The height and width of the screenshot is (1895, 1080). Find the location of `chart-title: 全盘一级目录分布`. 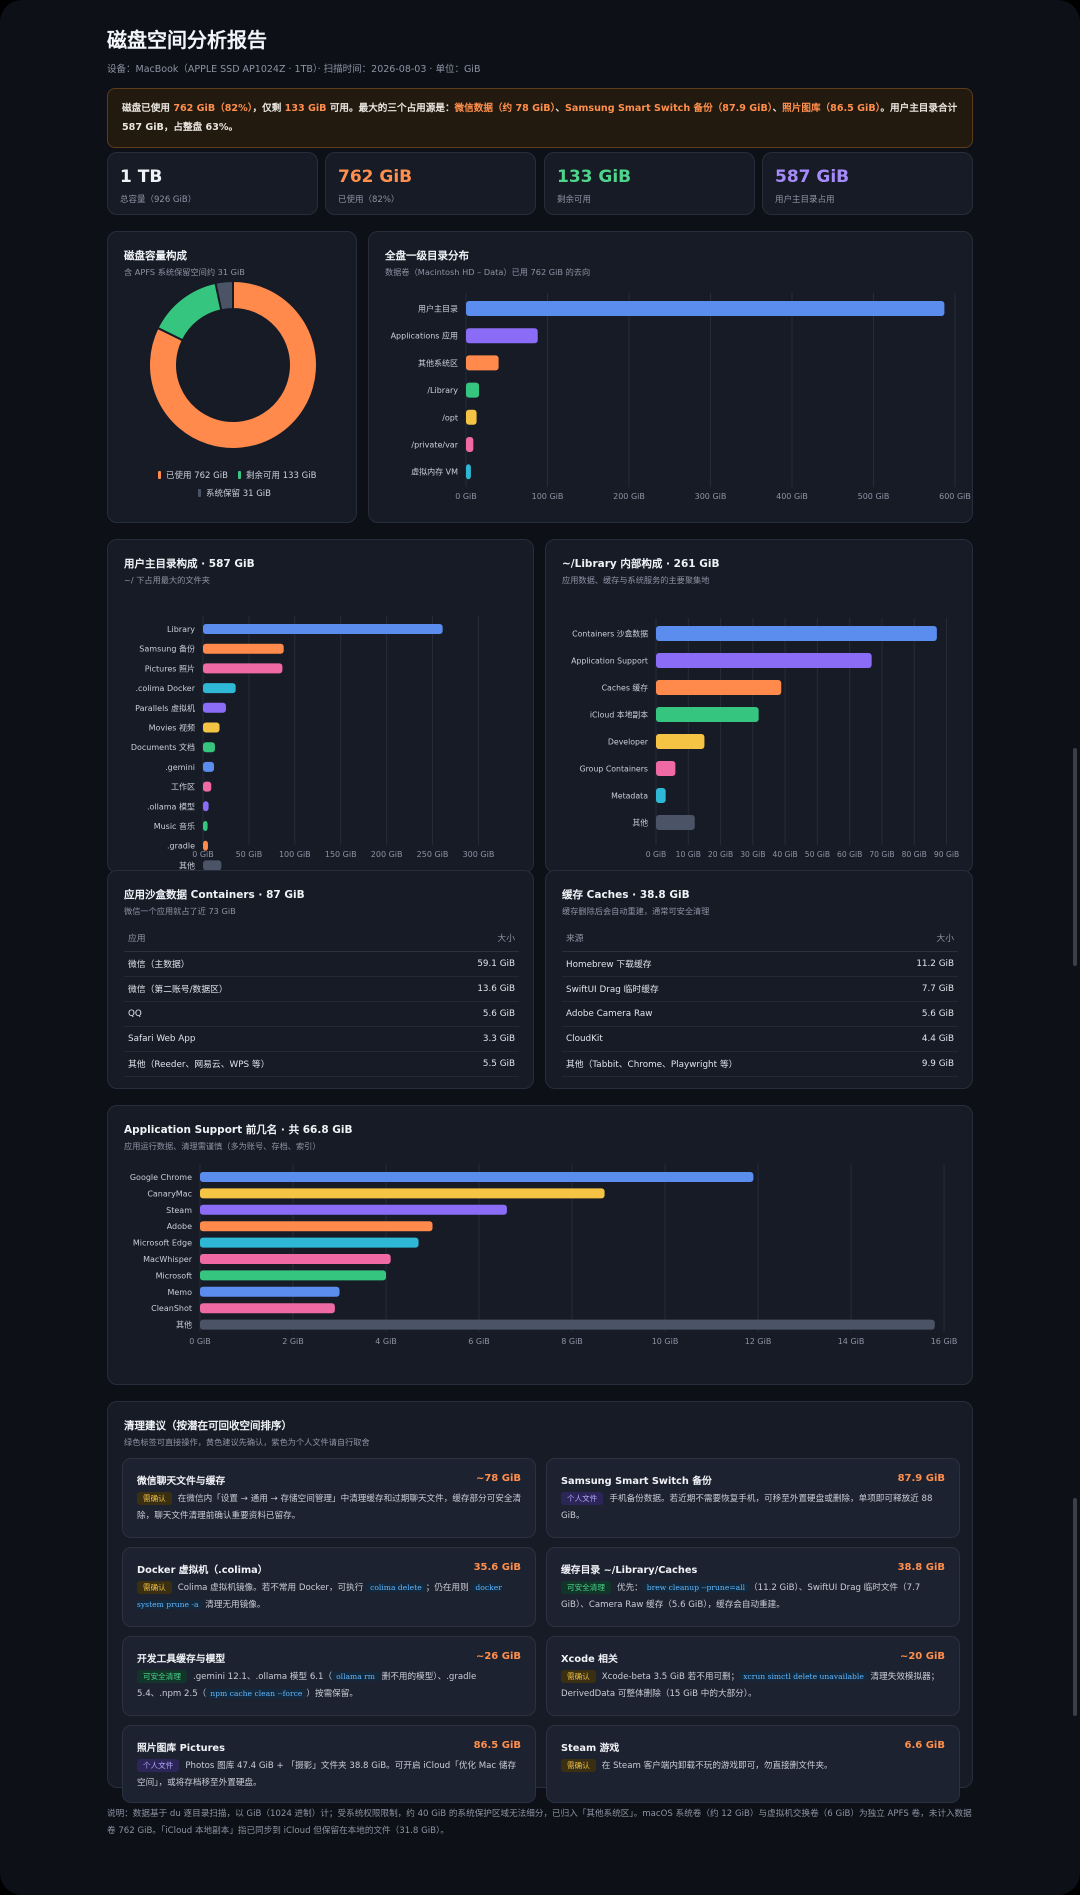

chart-title: 全盘一级目录分布 is located at coordinates (427, 256).